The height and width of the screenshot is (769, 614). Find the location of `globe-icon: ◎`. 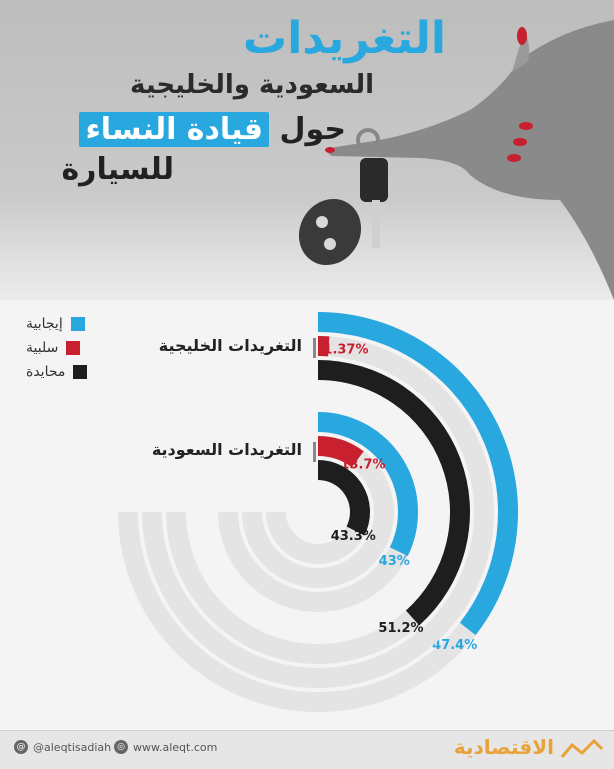

globe-icon: ◎ is located at coordinates (121, 747).